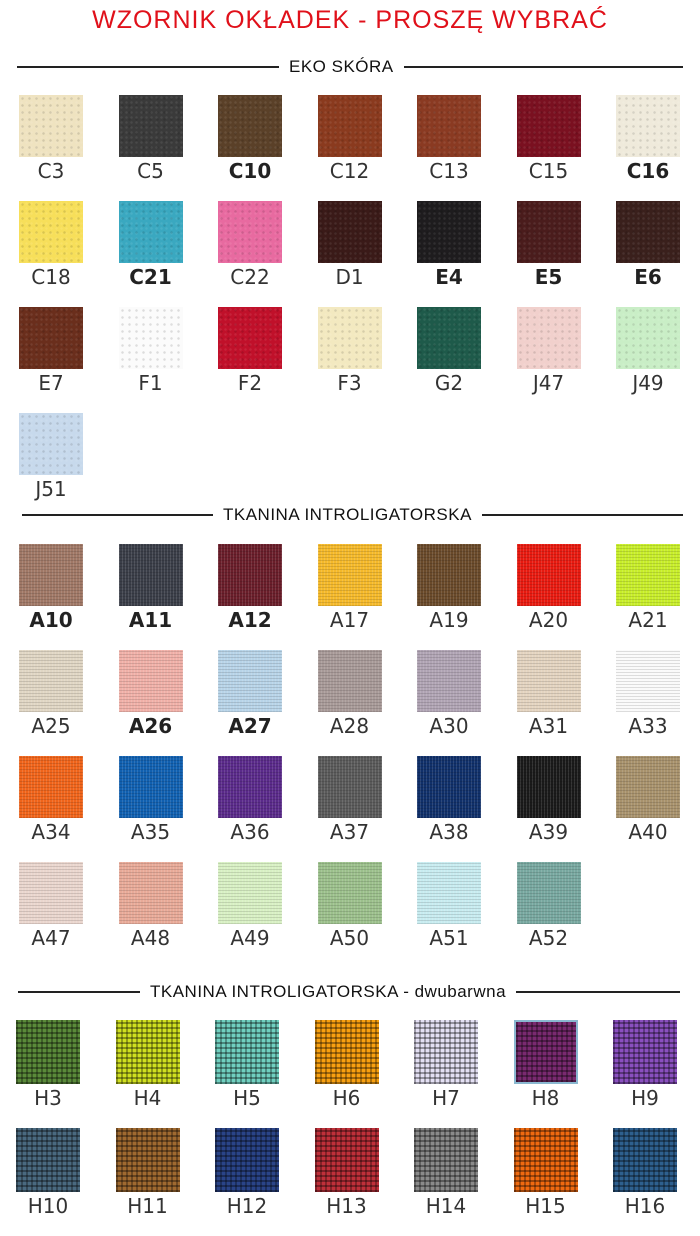 Image resolution: width=700 pixels, height=1236 pixels. I want to click on swatch-a28: A28, so click(367, 703).